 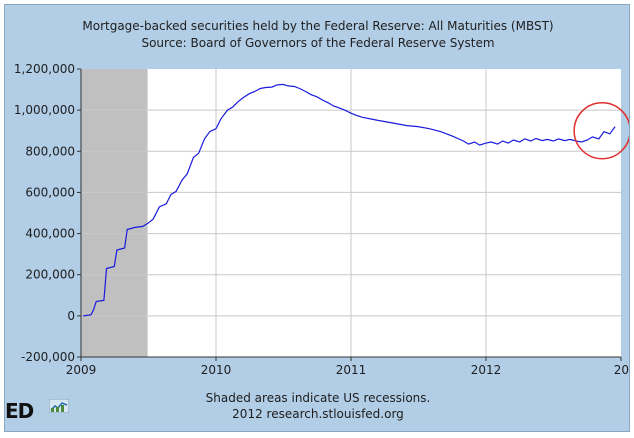 What do you see at coordinates (621, 370) in the screenshot?
I see `x-tick-label: 20` at bounding box center [621, 370].